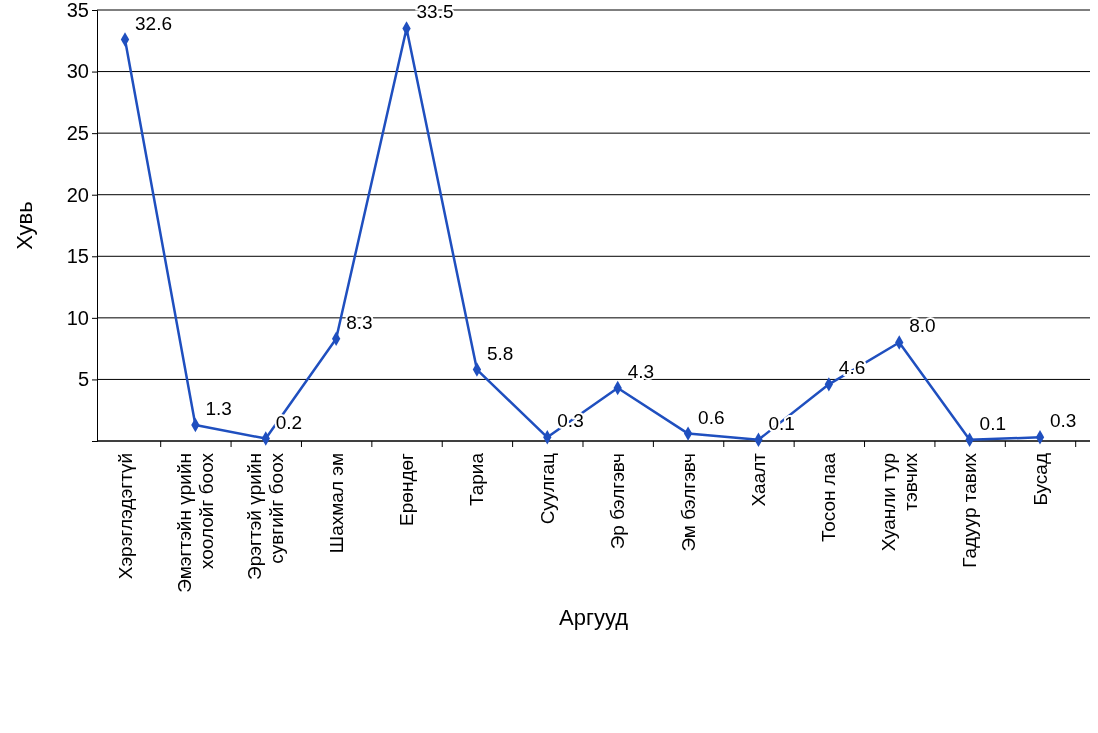 The width and height of the screenshot is (1098, 733). I want to click on text: 0.1, so click(993, 423).